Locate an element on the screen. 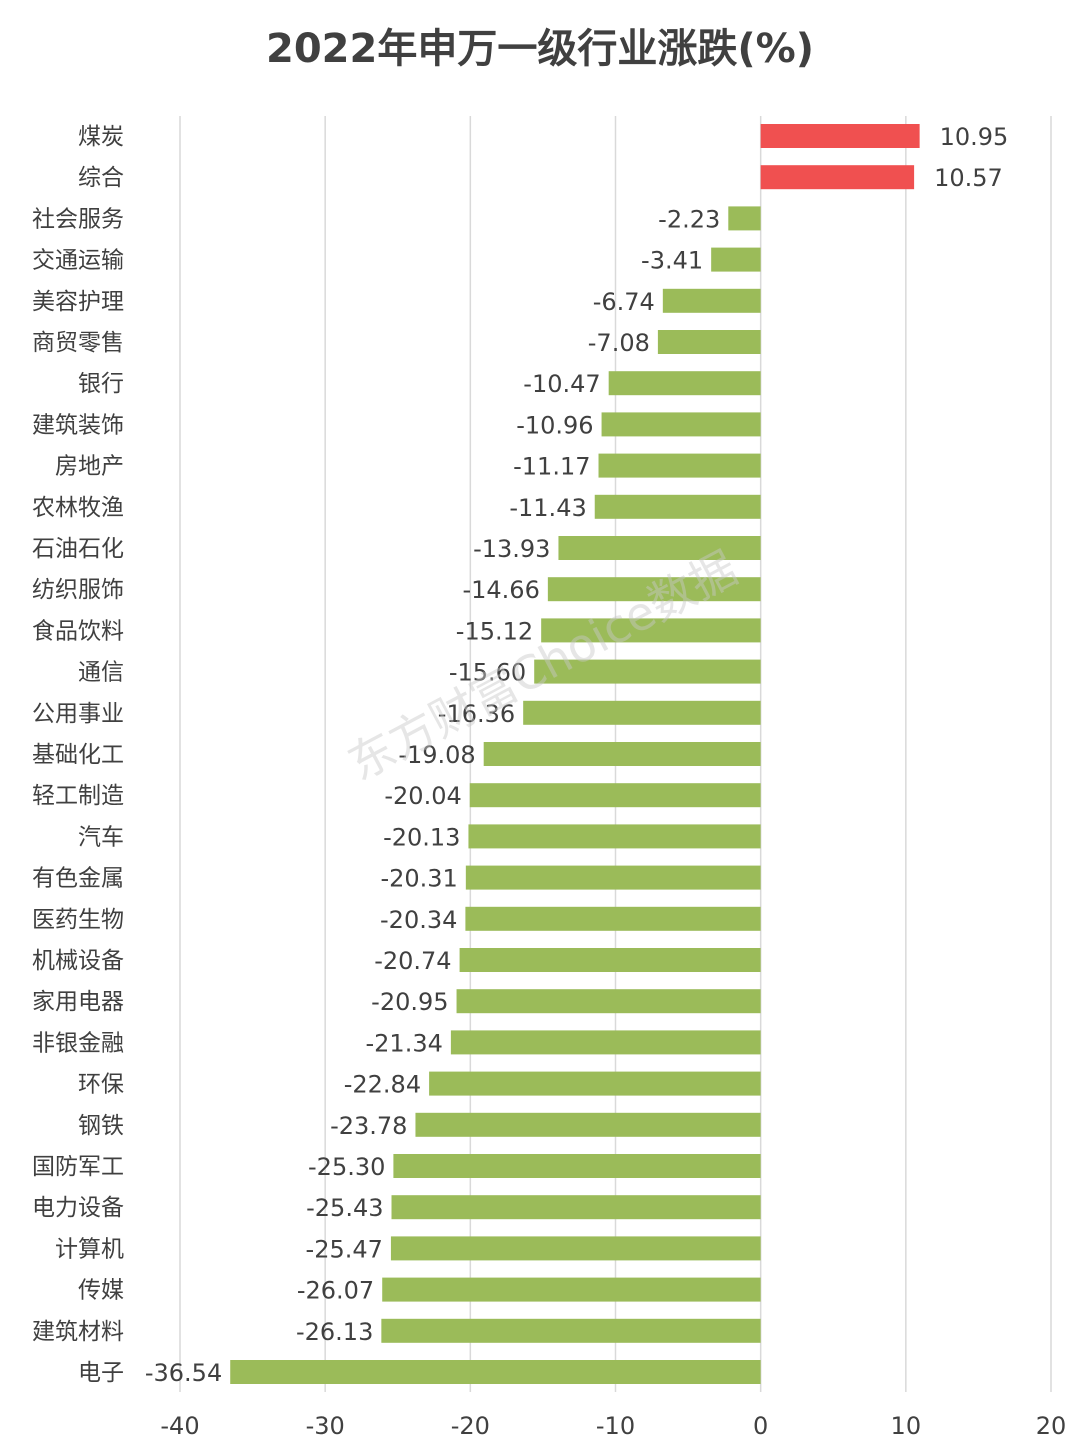 The height and width of the screenshot is (1451, 1080). value-label: -20.13 is located at coordinates (421, 837).